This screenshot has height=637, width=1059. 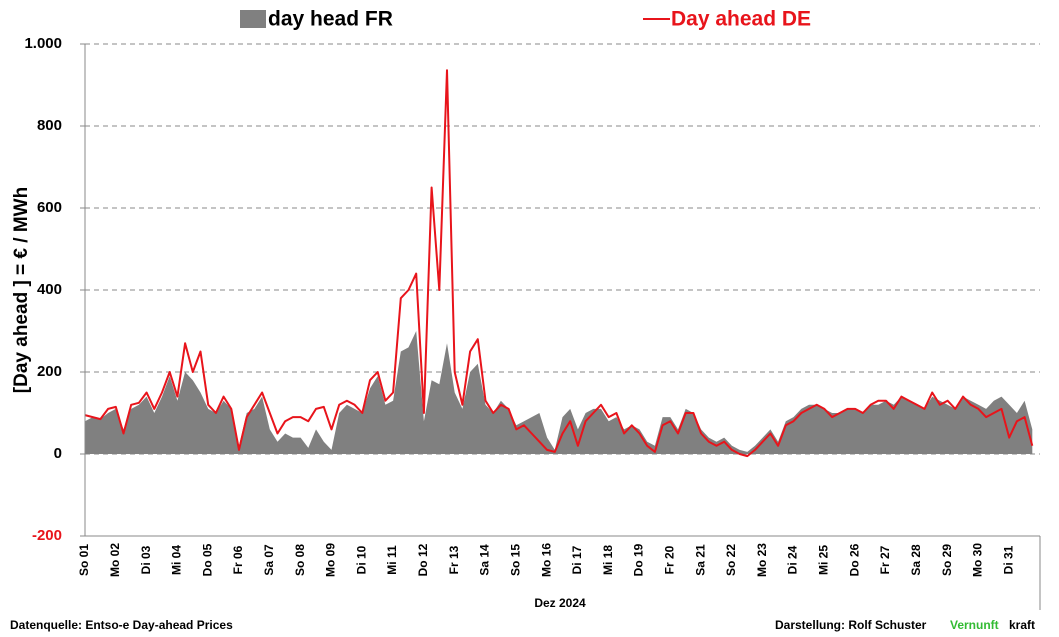 What do you see at coordinates (1022, 625) in the screenshot?
I see `footer-brand: kraft` at bounding box center [1022, 625].